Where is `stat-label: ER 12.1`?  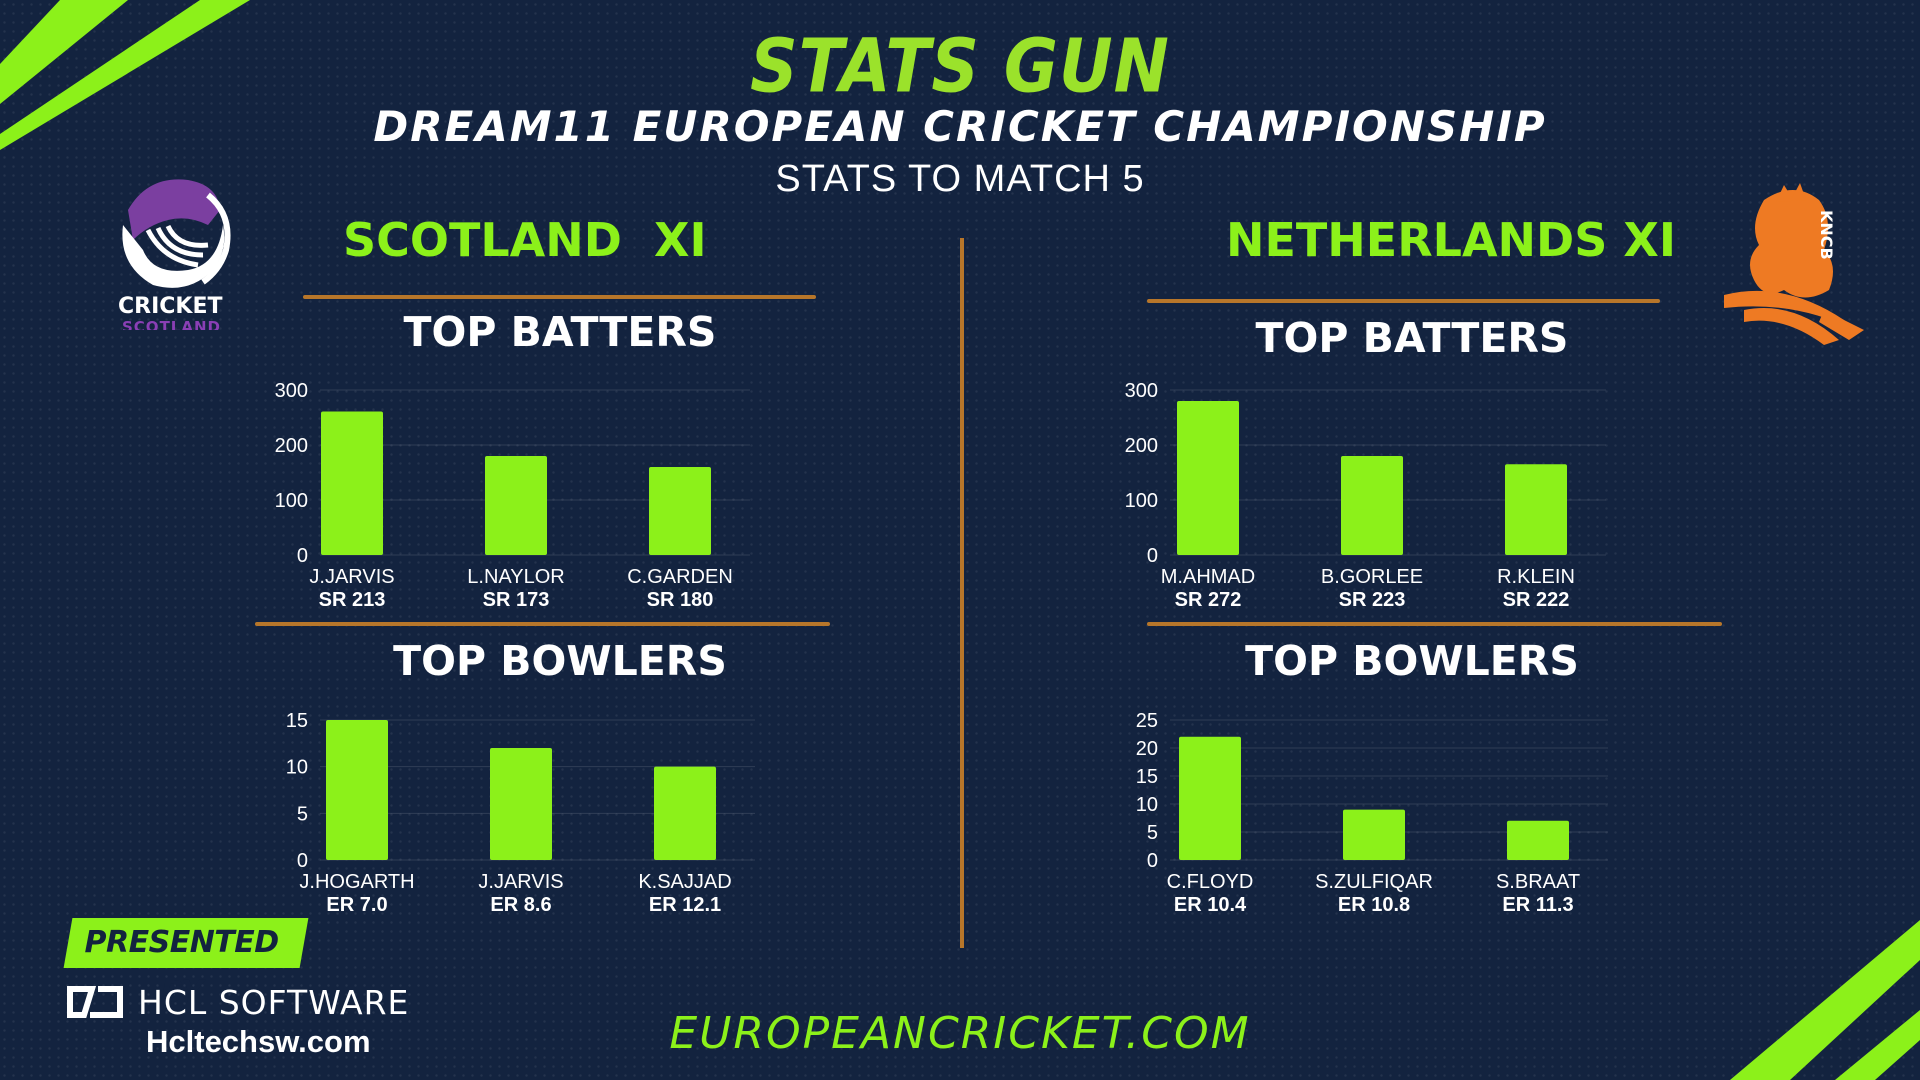 stat-label: ER 12.1 is located at coordinates (685, 905).